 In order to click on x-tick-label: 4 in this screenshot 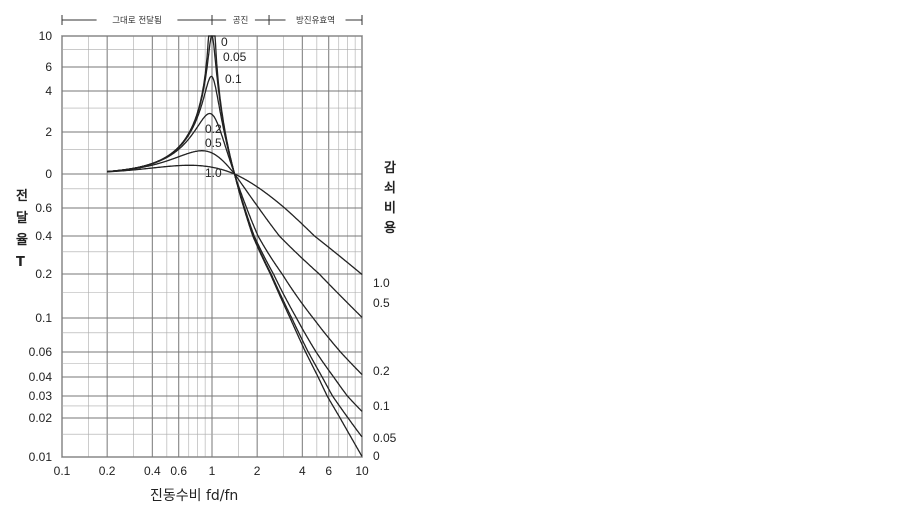, I will do `click(302, 471)`.